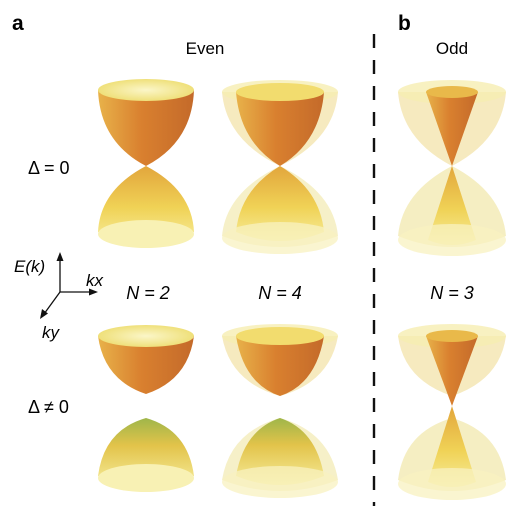 The width and height of the screenshot is (515, 508). Describe the element at coordinates (205, 48) in the screenshot. I see `panel-title-even: Even` at that location.